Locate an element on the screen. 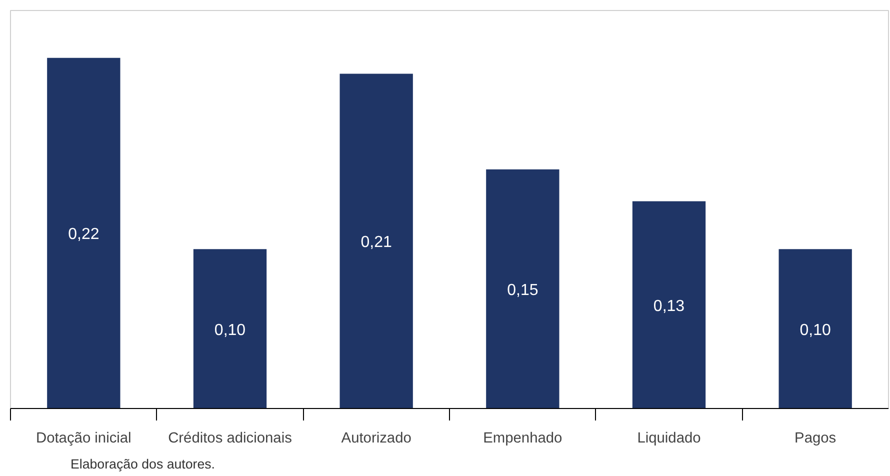  x-tick-label: Empenhado is located at coordinates (522, 438).